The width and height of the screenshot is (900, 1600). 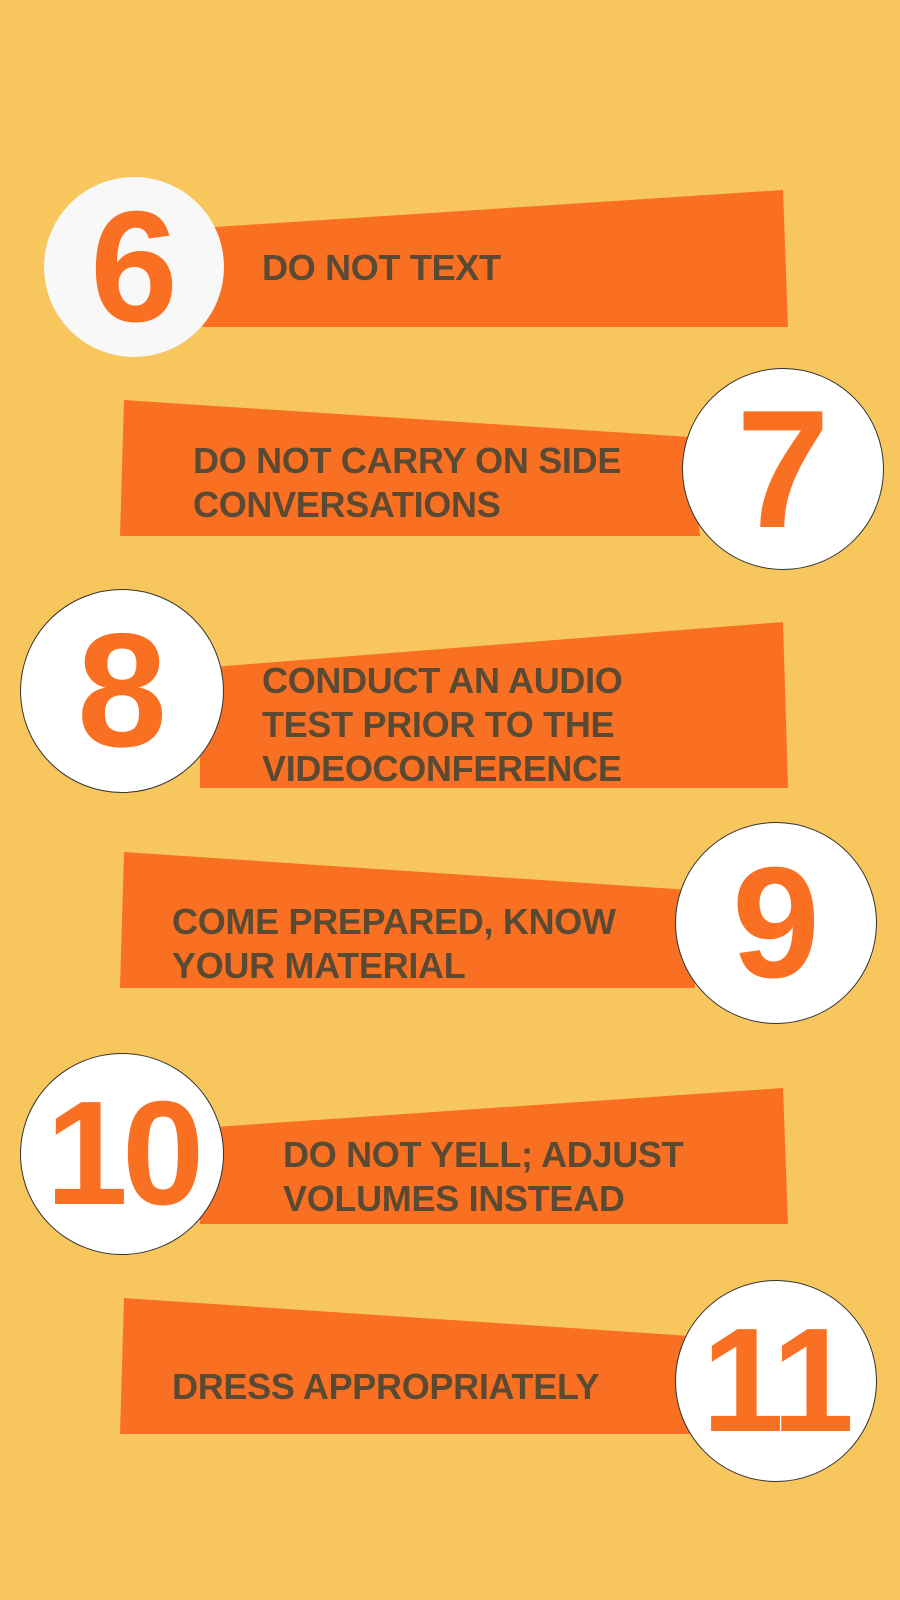 I want to click on tip-8-number: 8, so click(x=122, y=690).